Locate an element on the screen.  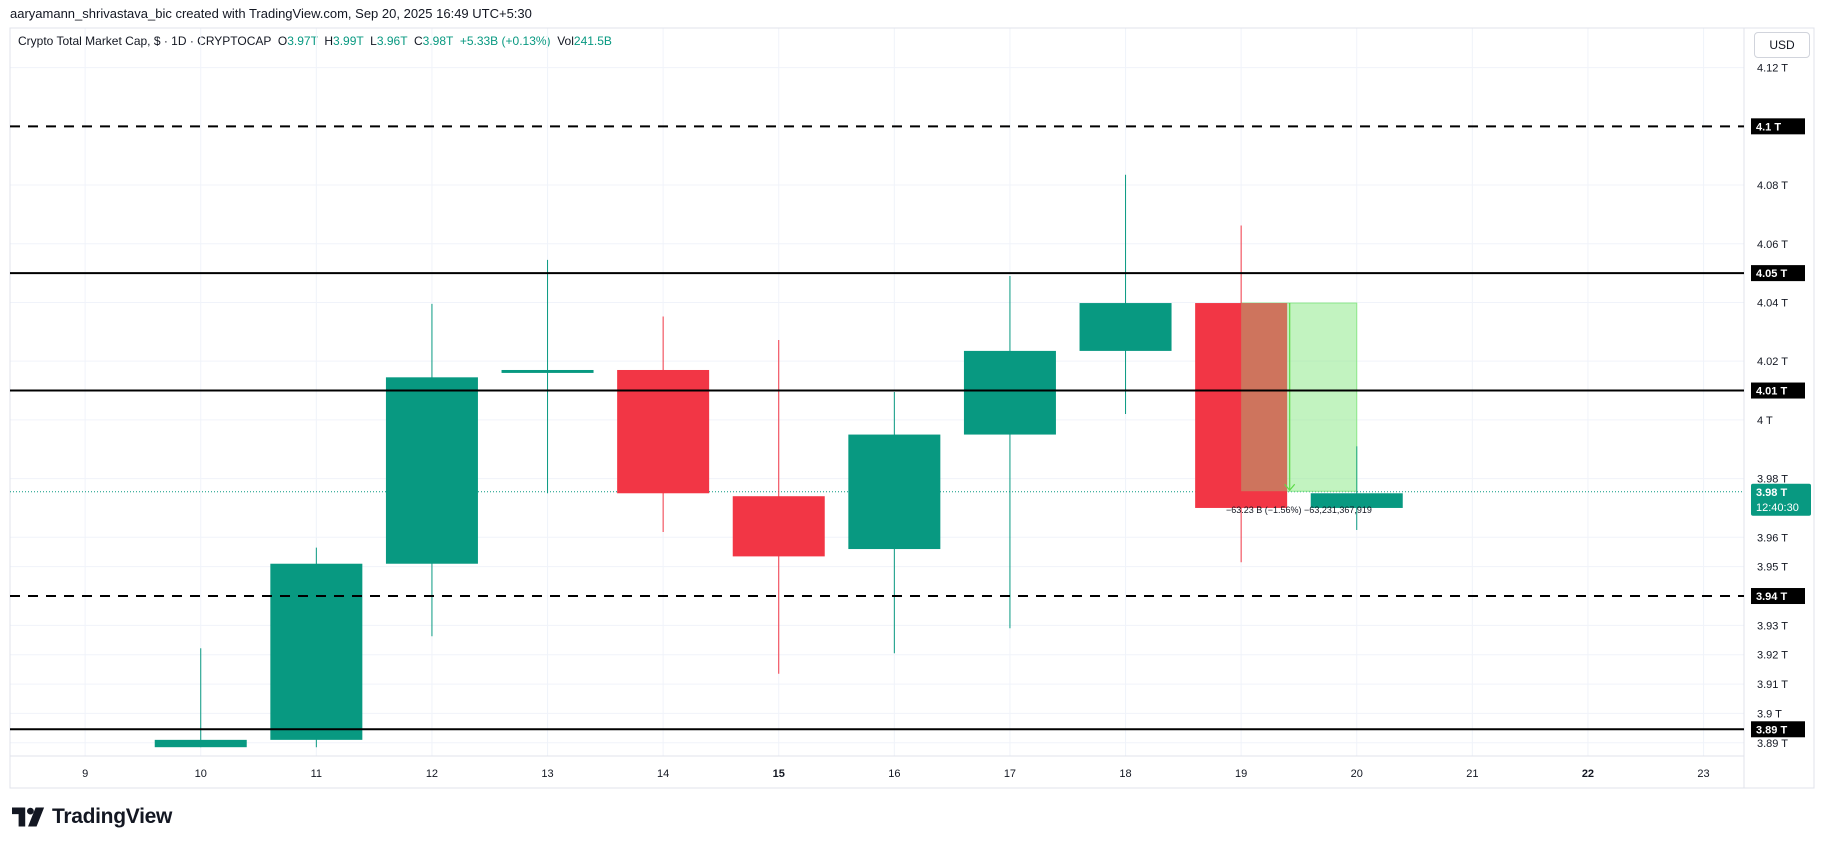
time-axis: 9 10 11 12 13 14 15 16 17 18 19 20 21 22 23 is located at coordinates (896, 774).